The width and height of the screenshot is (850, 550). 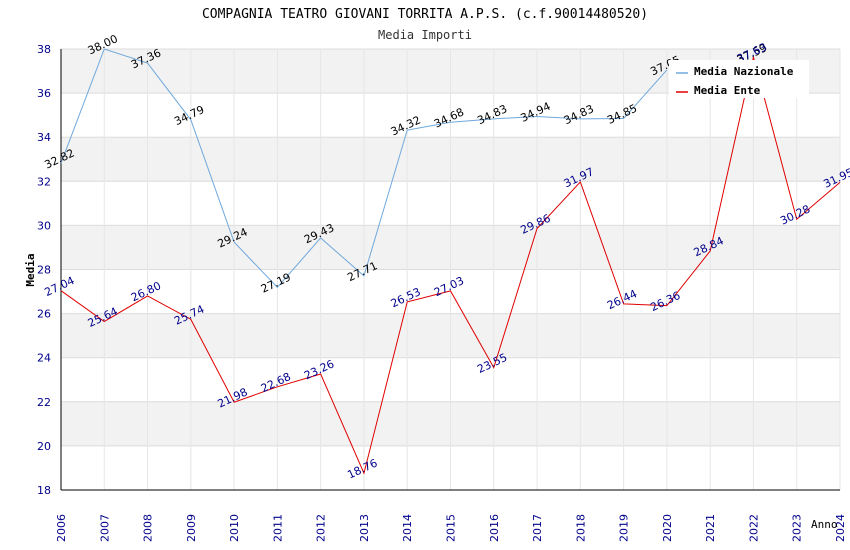 I want to click on x-tick-label: 2014, so click(x=407, y=528).